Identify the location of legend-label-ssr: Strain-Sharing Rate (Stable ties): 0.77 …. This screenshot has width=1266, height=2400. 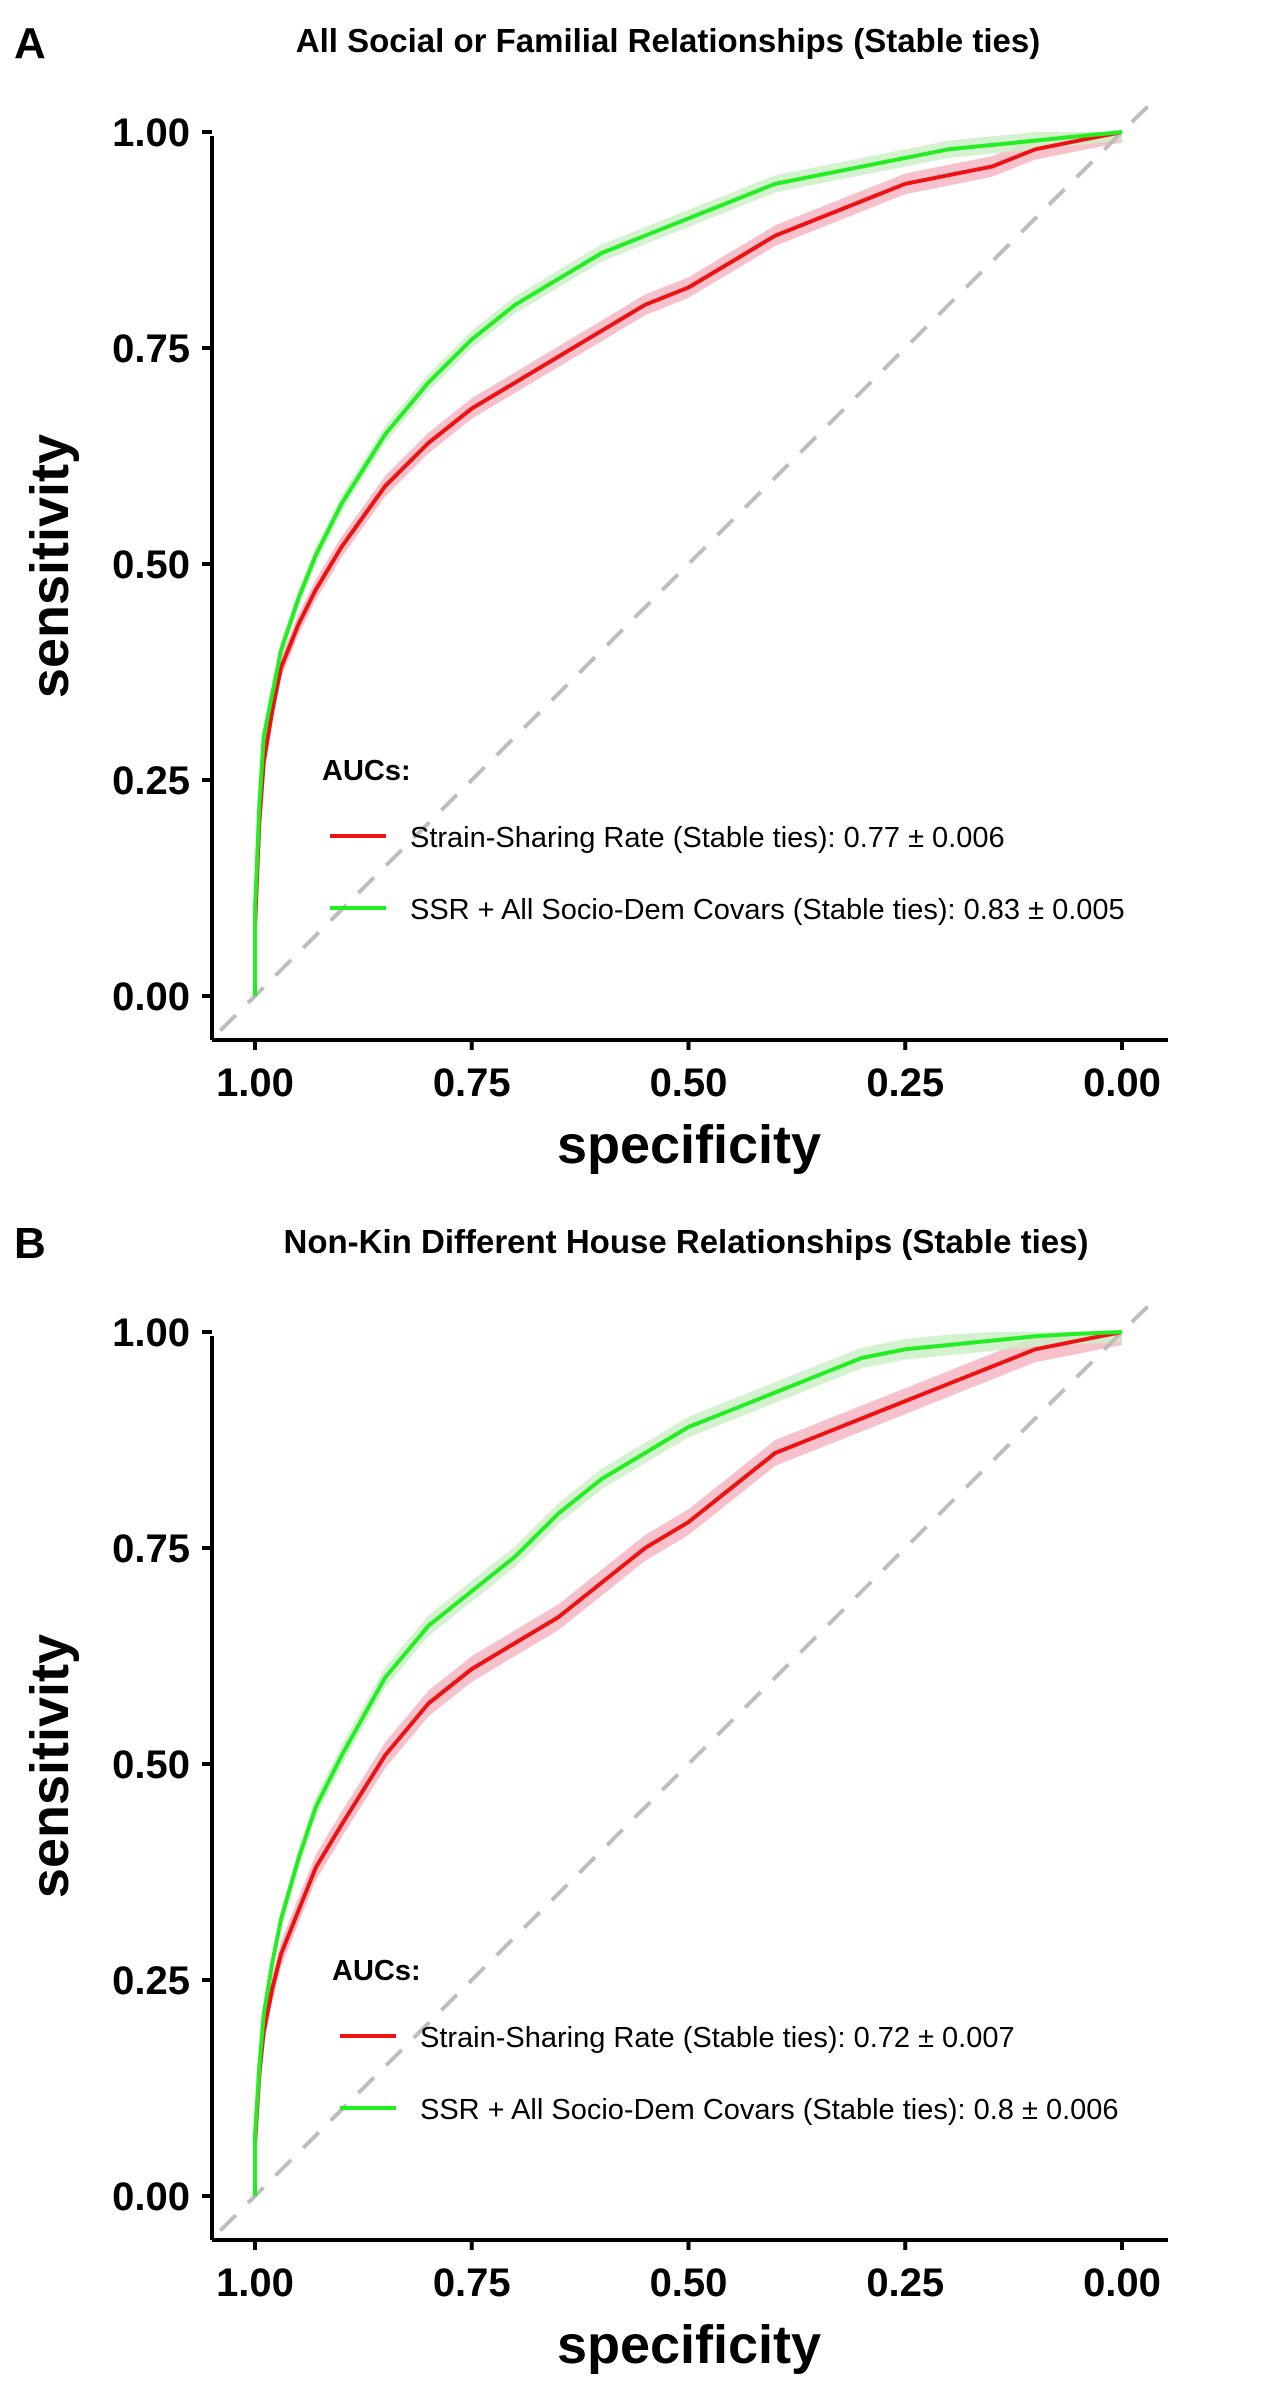
(707, 838).